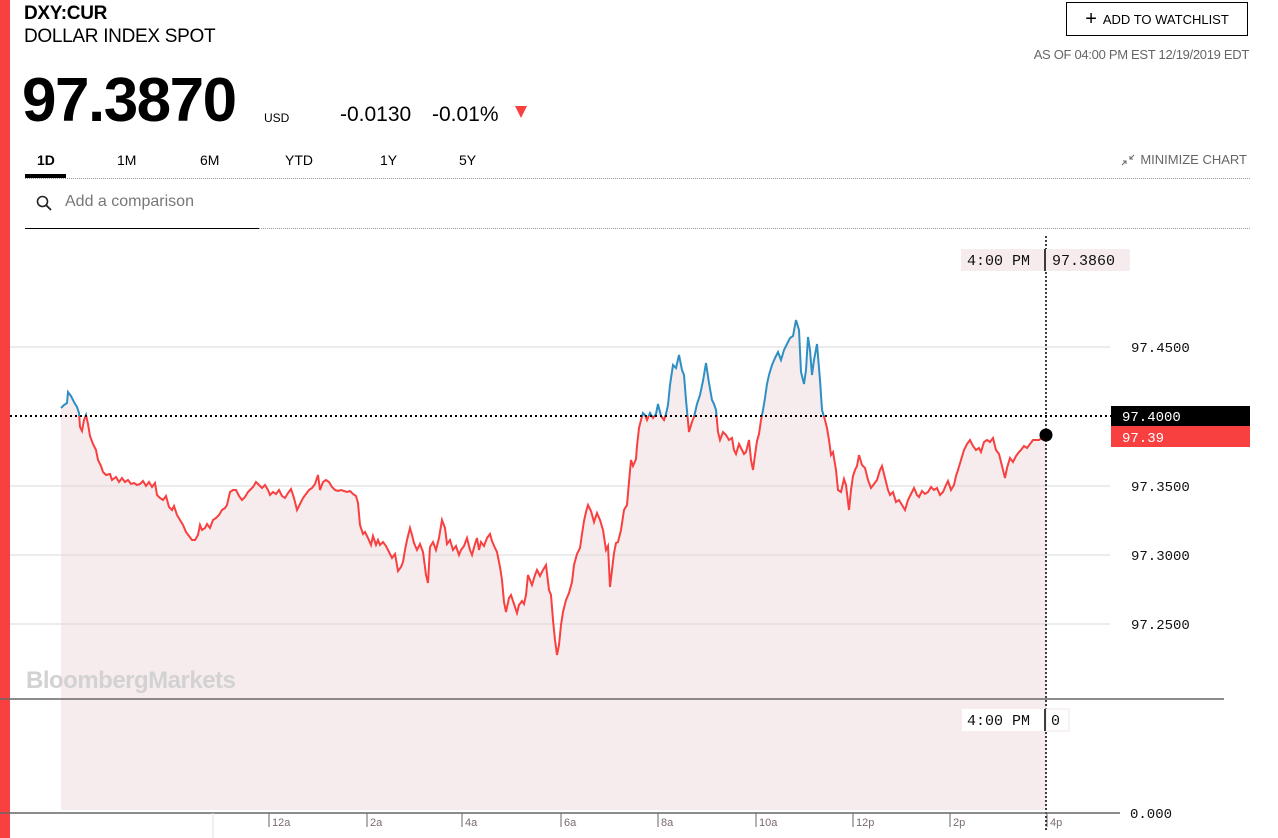 The width and height of the screenshot is (1278, 838). I want to click on svg-text: 97.4000, so click(1151, 418).